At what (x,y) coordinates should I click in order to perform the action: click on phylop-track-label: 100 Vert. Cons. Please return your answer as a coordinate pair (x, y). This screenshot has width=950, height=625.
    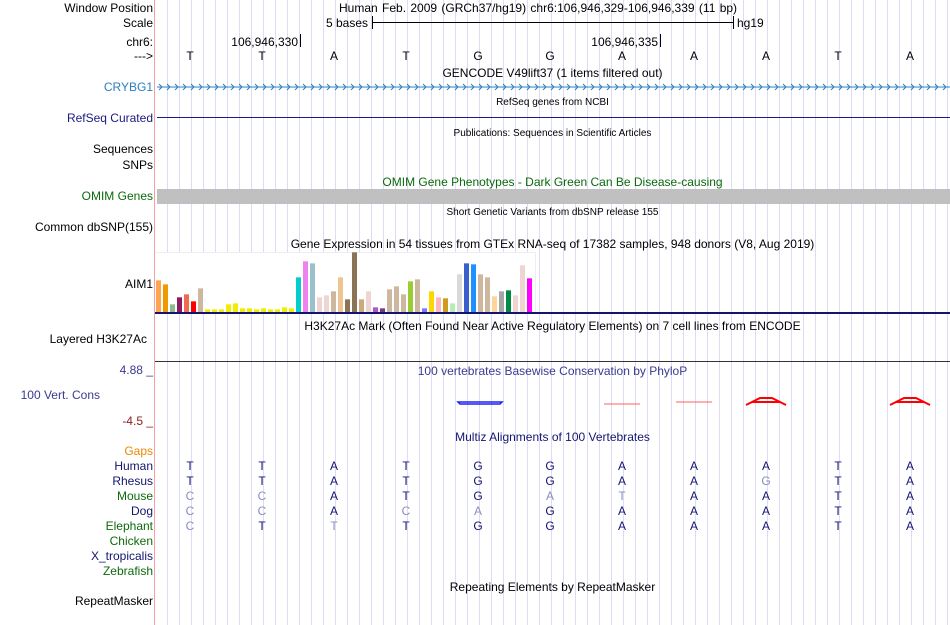
    Looking at the image, I should click on (60, 395).